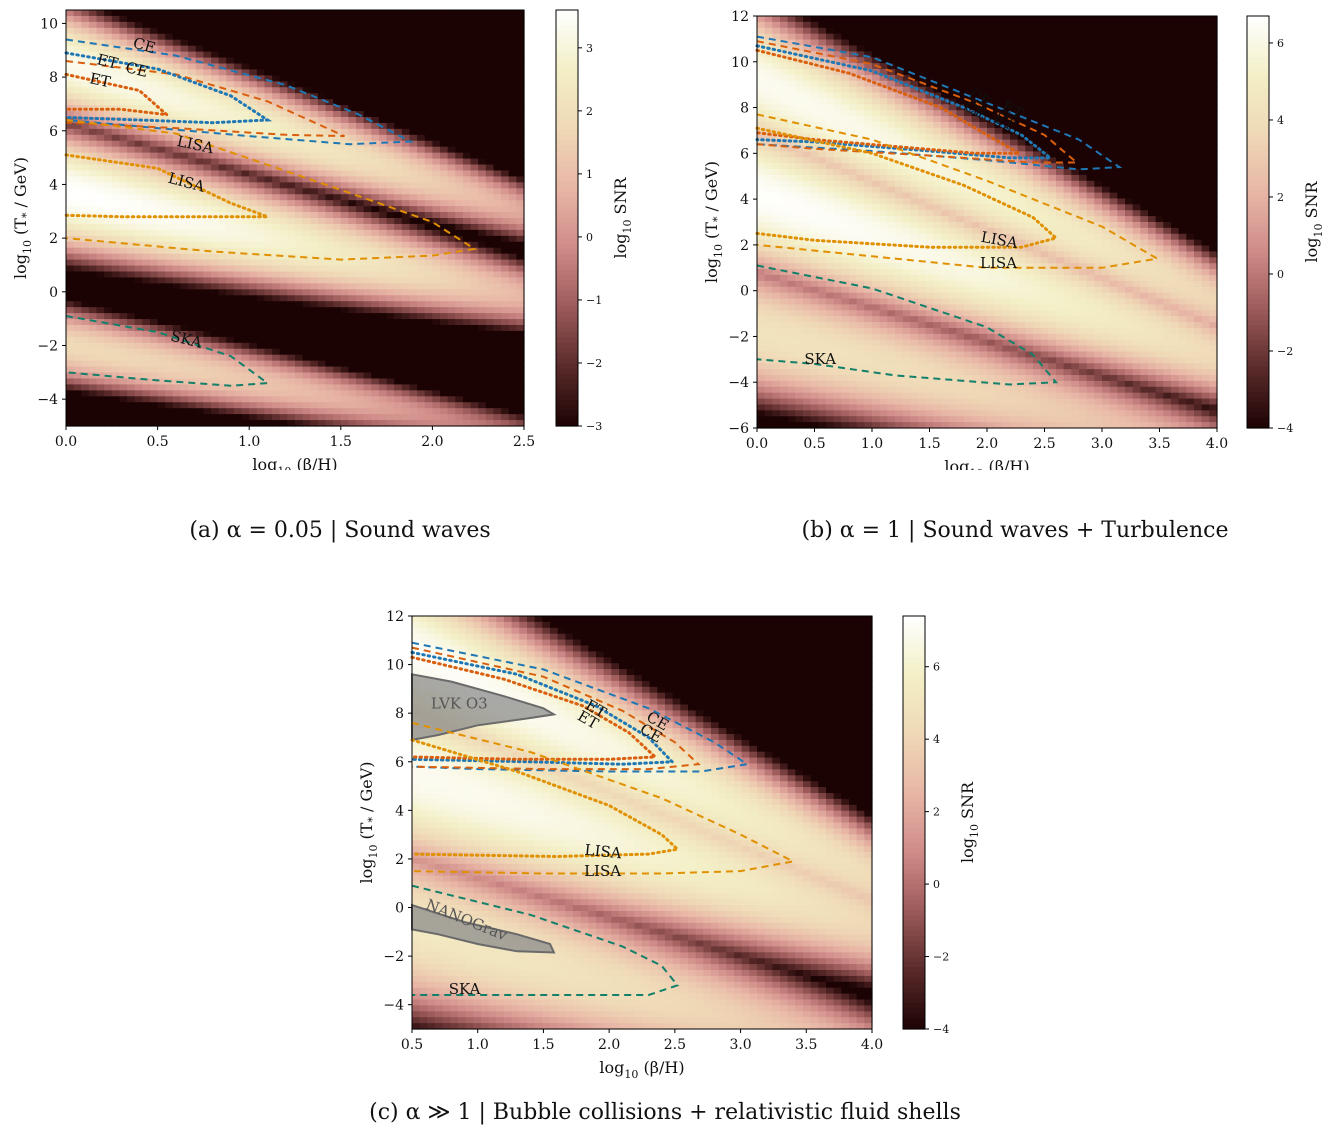  What do you see at coordinates (622, 218) in the screenshot?
I see `colorbar-label-text: log10 SNR` at bounding box center [622, 218].